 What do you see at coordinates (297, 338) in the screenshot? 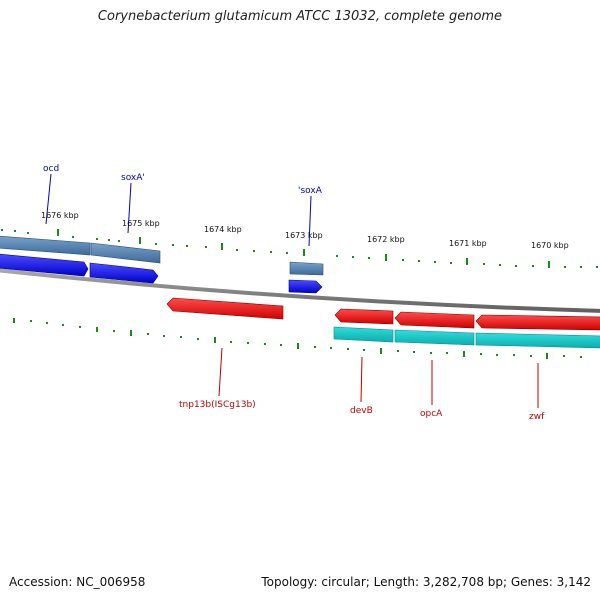
I see `inner-tick-ring` at bounding box center [297, 338].